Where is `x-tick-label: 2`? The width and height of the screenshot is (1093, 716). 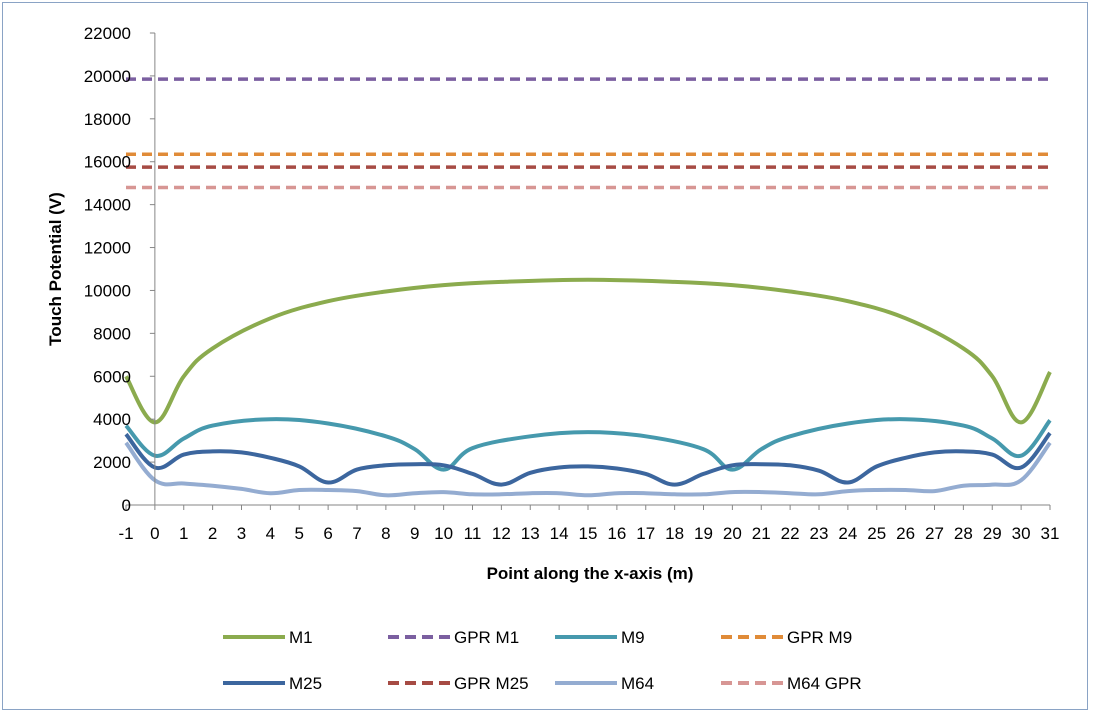 x-tick-label: 2 is located at coordinates (212, 533).